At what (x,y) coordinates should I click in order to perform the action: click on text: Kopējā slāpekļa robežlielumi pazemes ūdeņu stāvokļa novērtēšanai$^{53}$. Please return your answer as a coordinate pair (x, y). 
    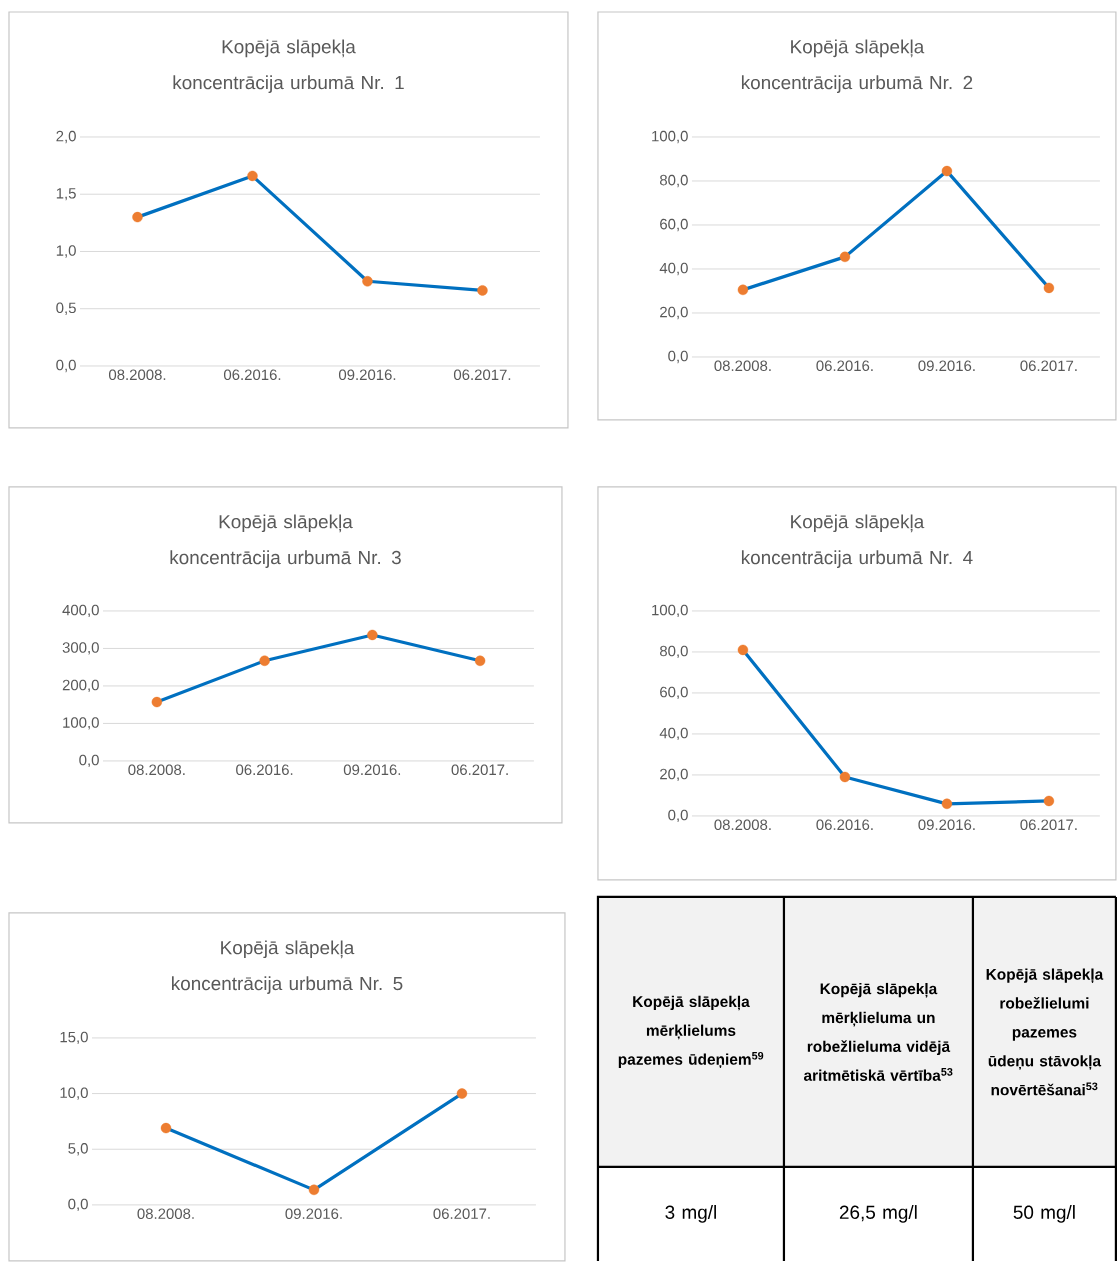
    Looking at the image, I should click on (1045, 1032).